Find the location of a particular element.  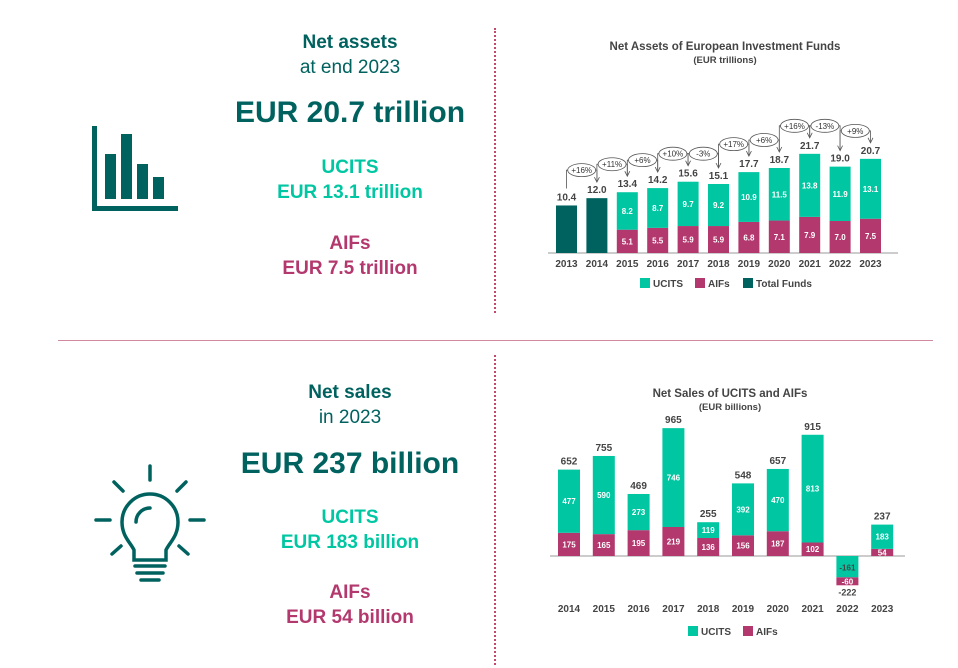

ucits-value-label: 11.5 is located at coordinates (780, 194).